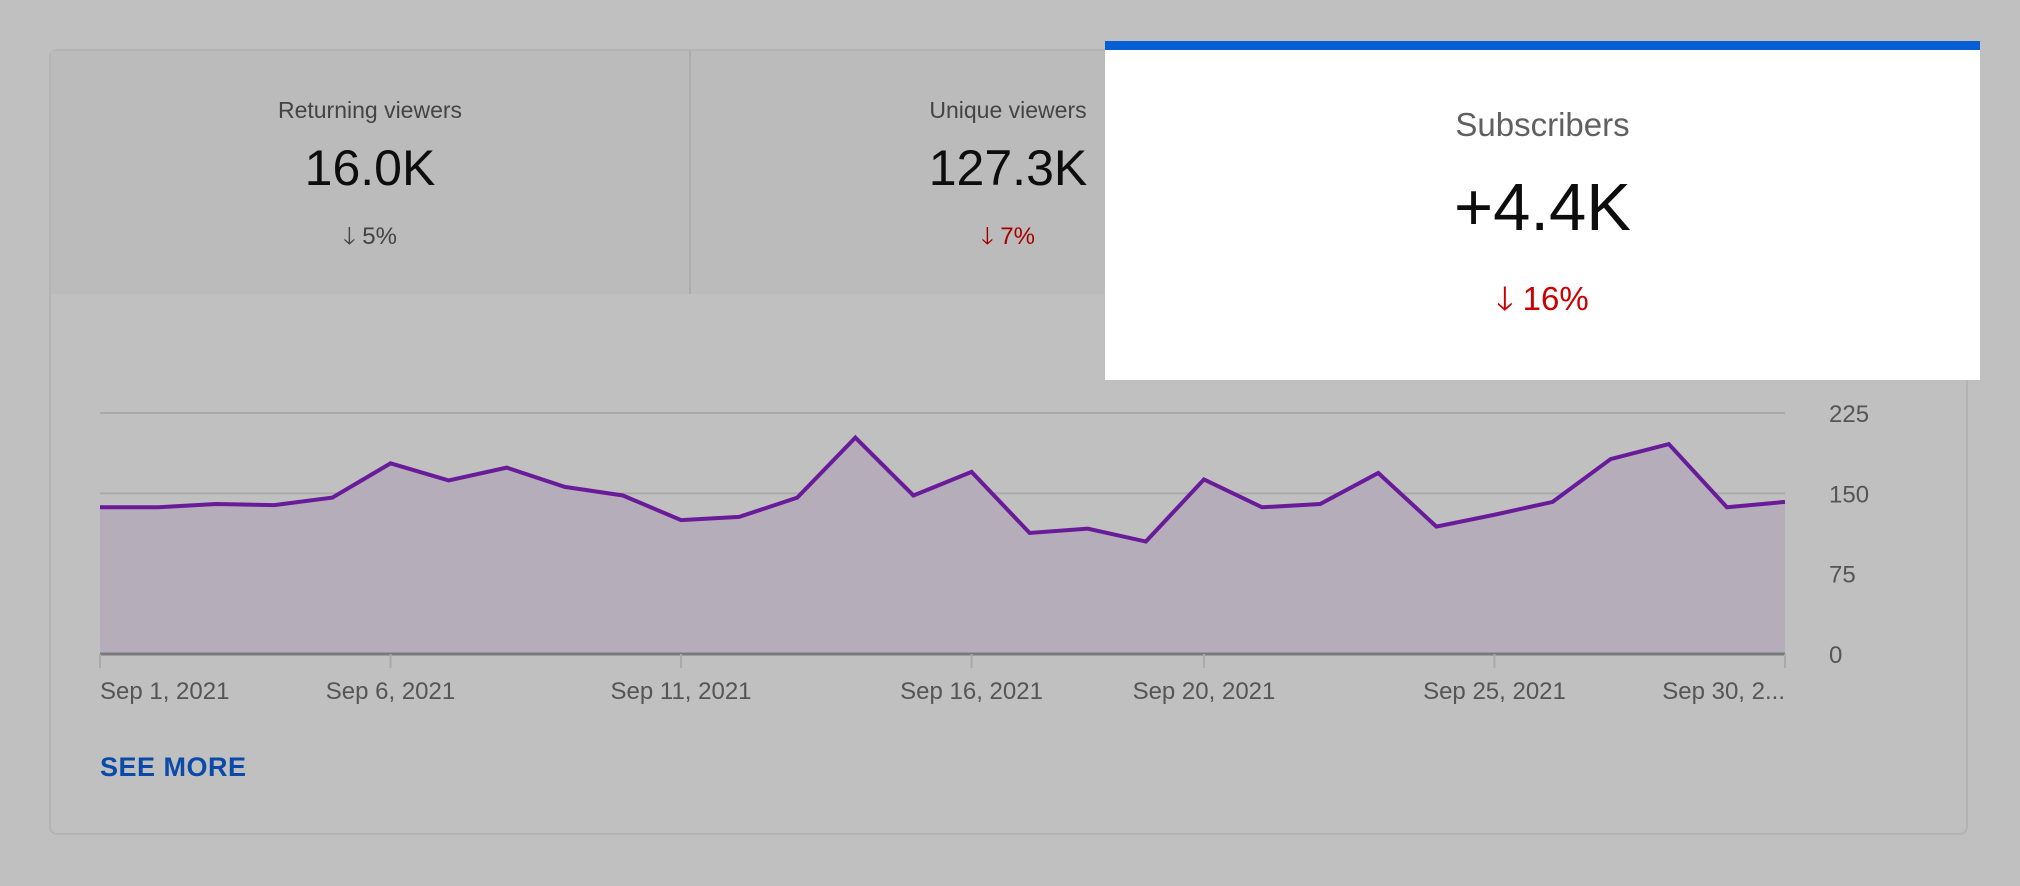 The width and height of the screenshot is (2020, 886). Describe the element at coordinates (164, 691) in the screenshot. I see `x-tick-label: Sep 1, 2021` at that location.